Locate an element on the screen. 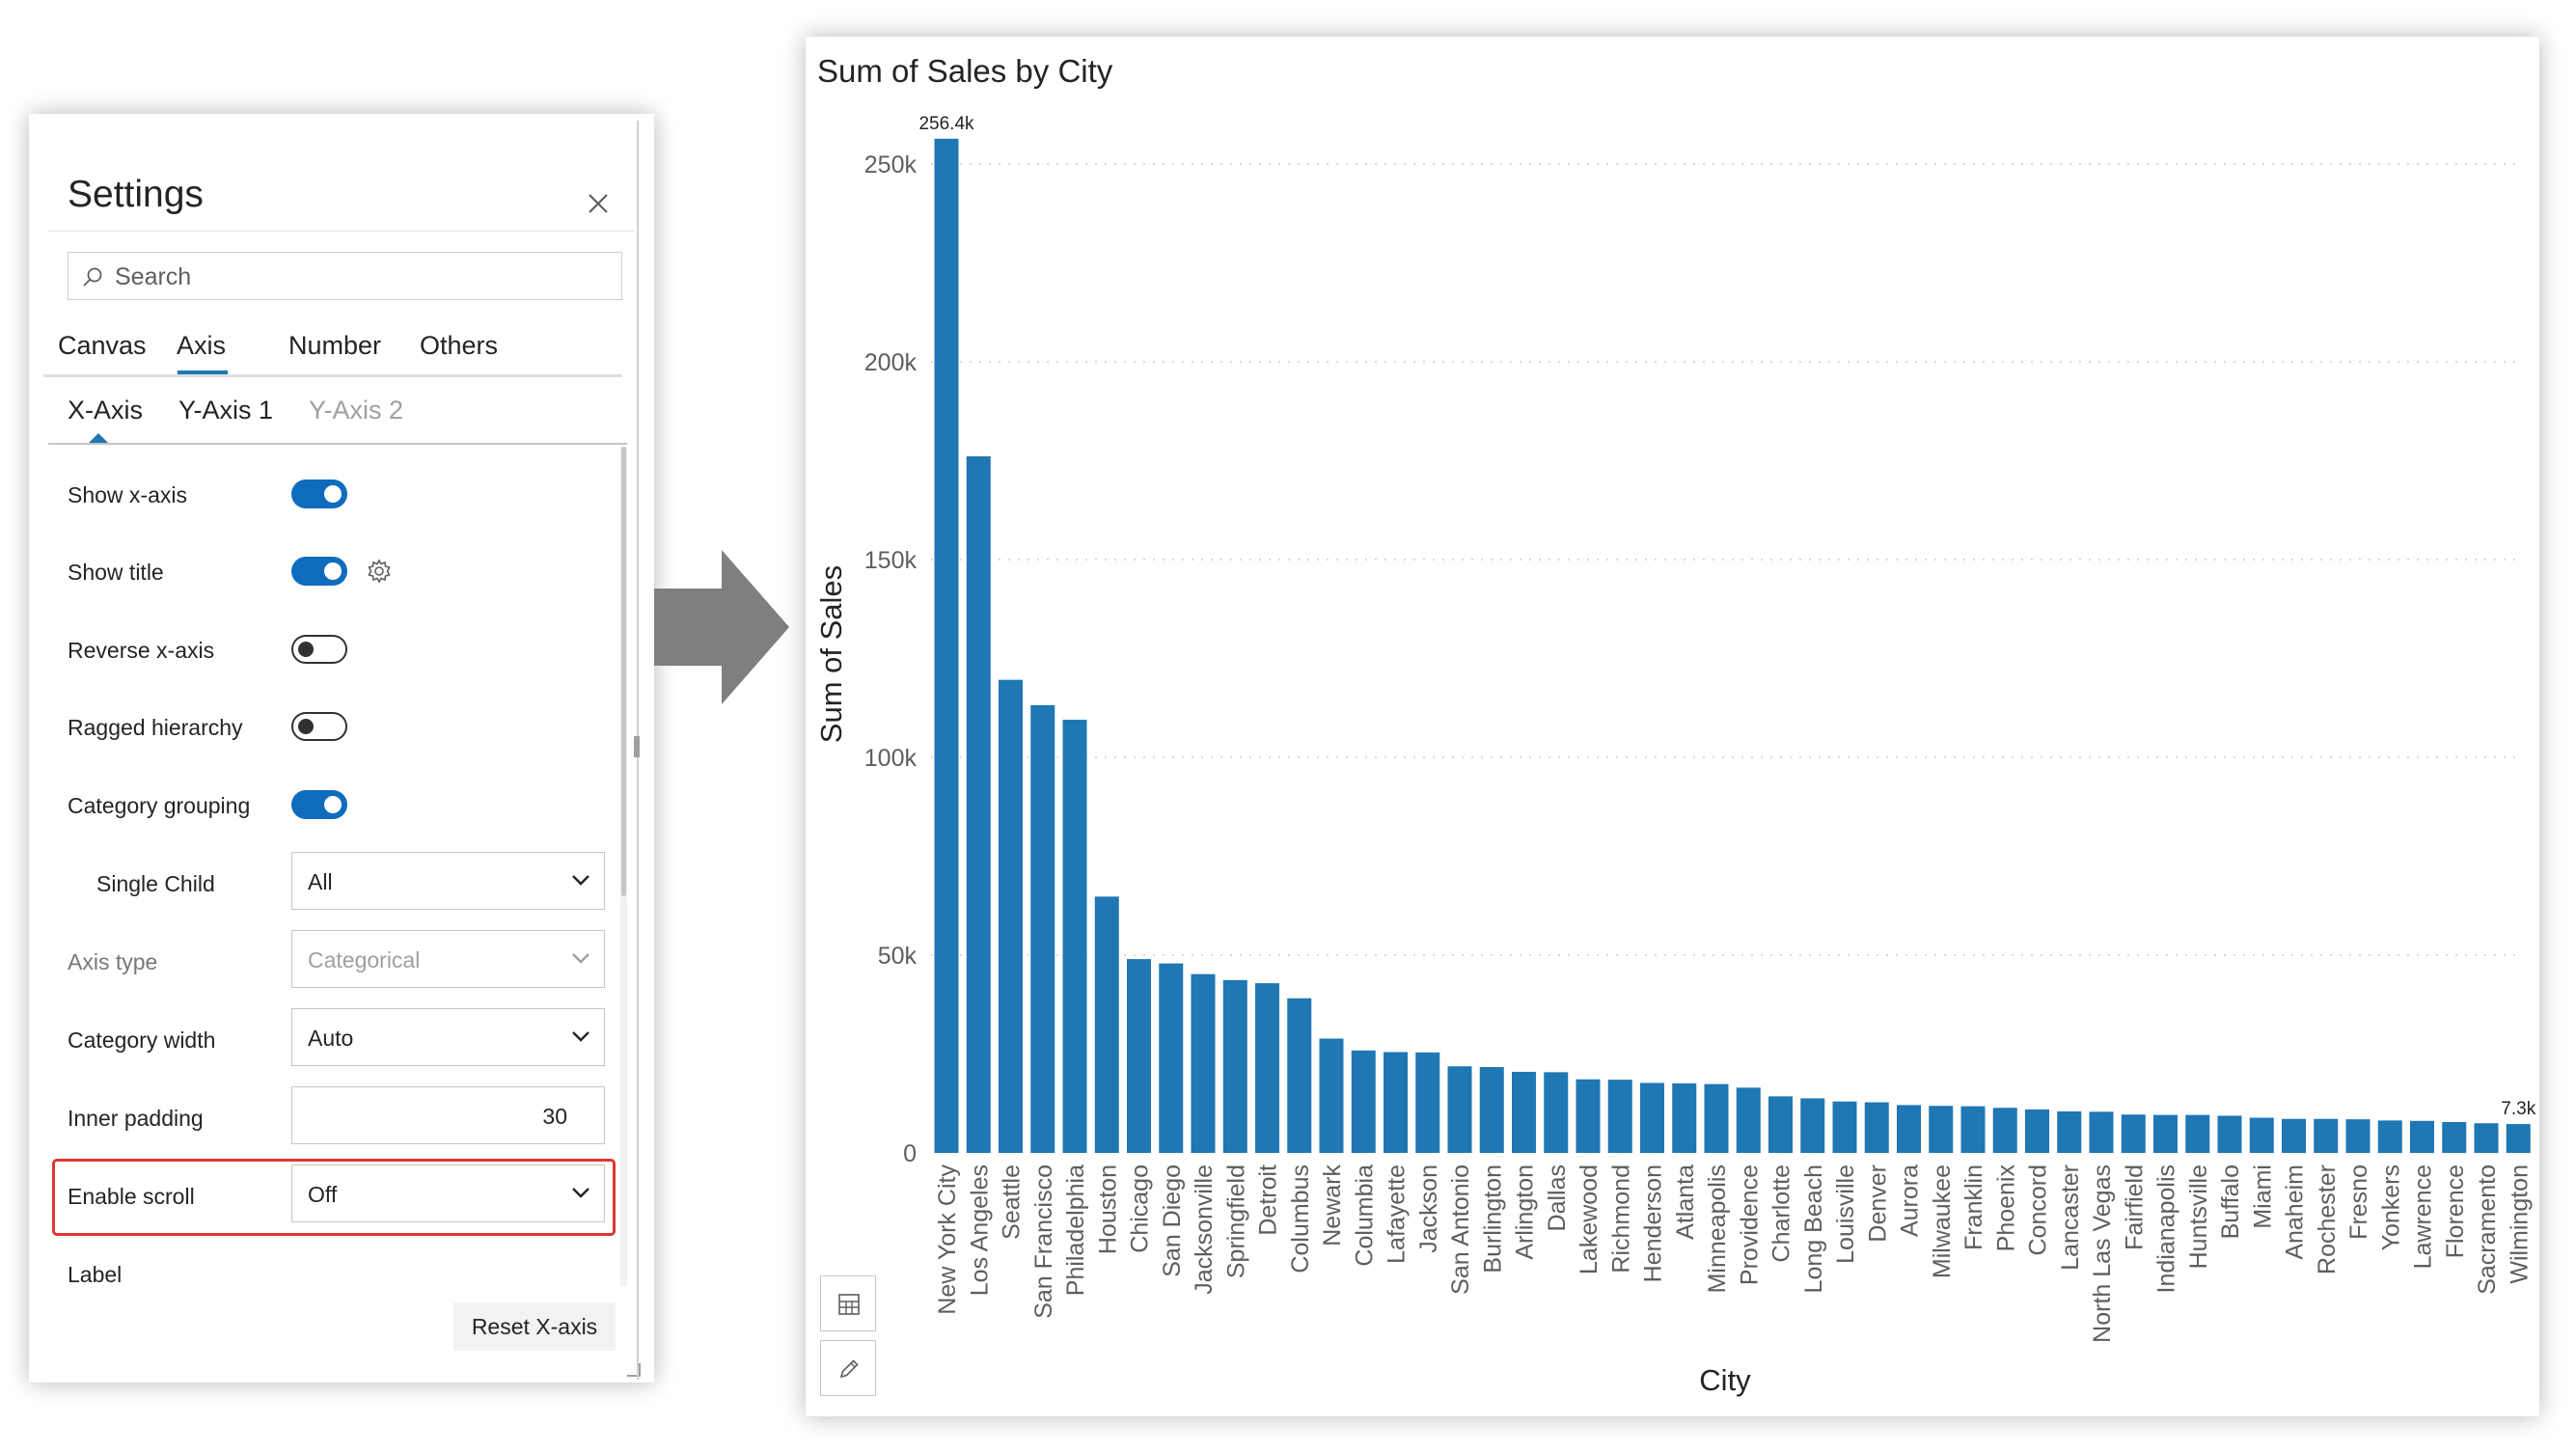  subtab-y-axis-1: Y-Axis 1 is located at coordinates (226, 410).